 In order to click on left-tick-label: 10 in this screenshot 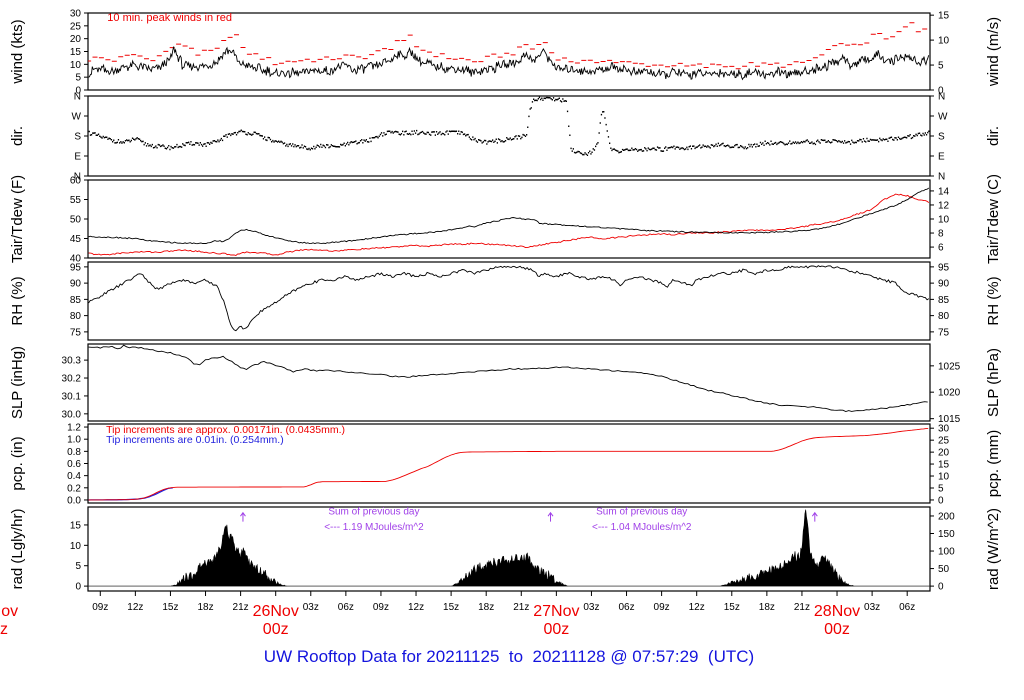, I will do `click(76, 546)`.